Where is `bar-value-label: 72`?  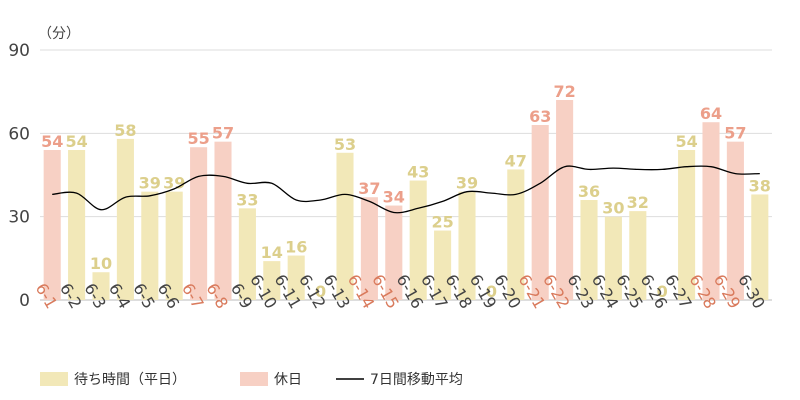 bar-value-label: 72 is located at coordinates (564, 91).